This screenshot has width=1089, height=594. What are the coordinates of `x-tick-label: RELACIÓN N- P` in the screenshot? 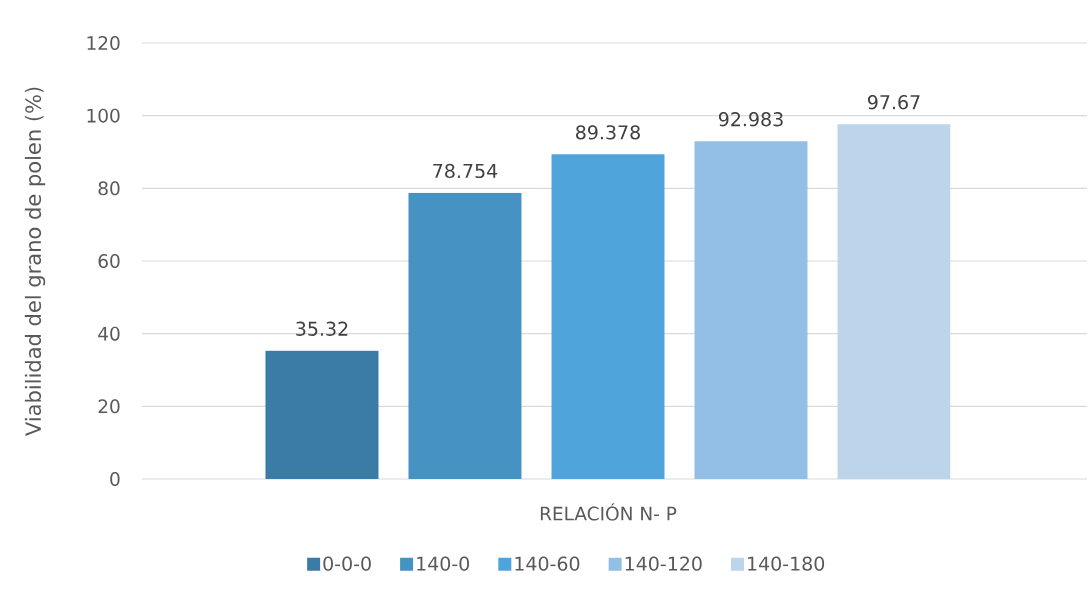 It's located at (608, 512).